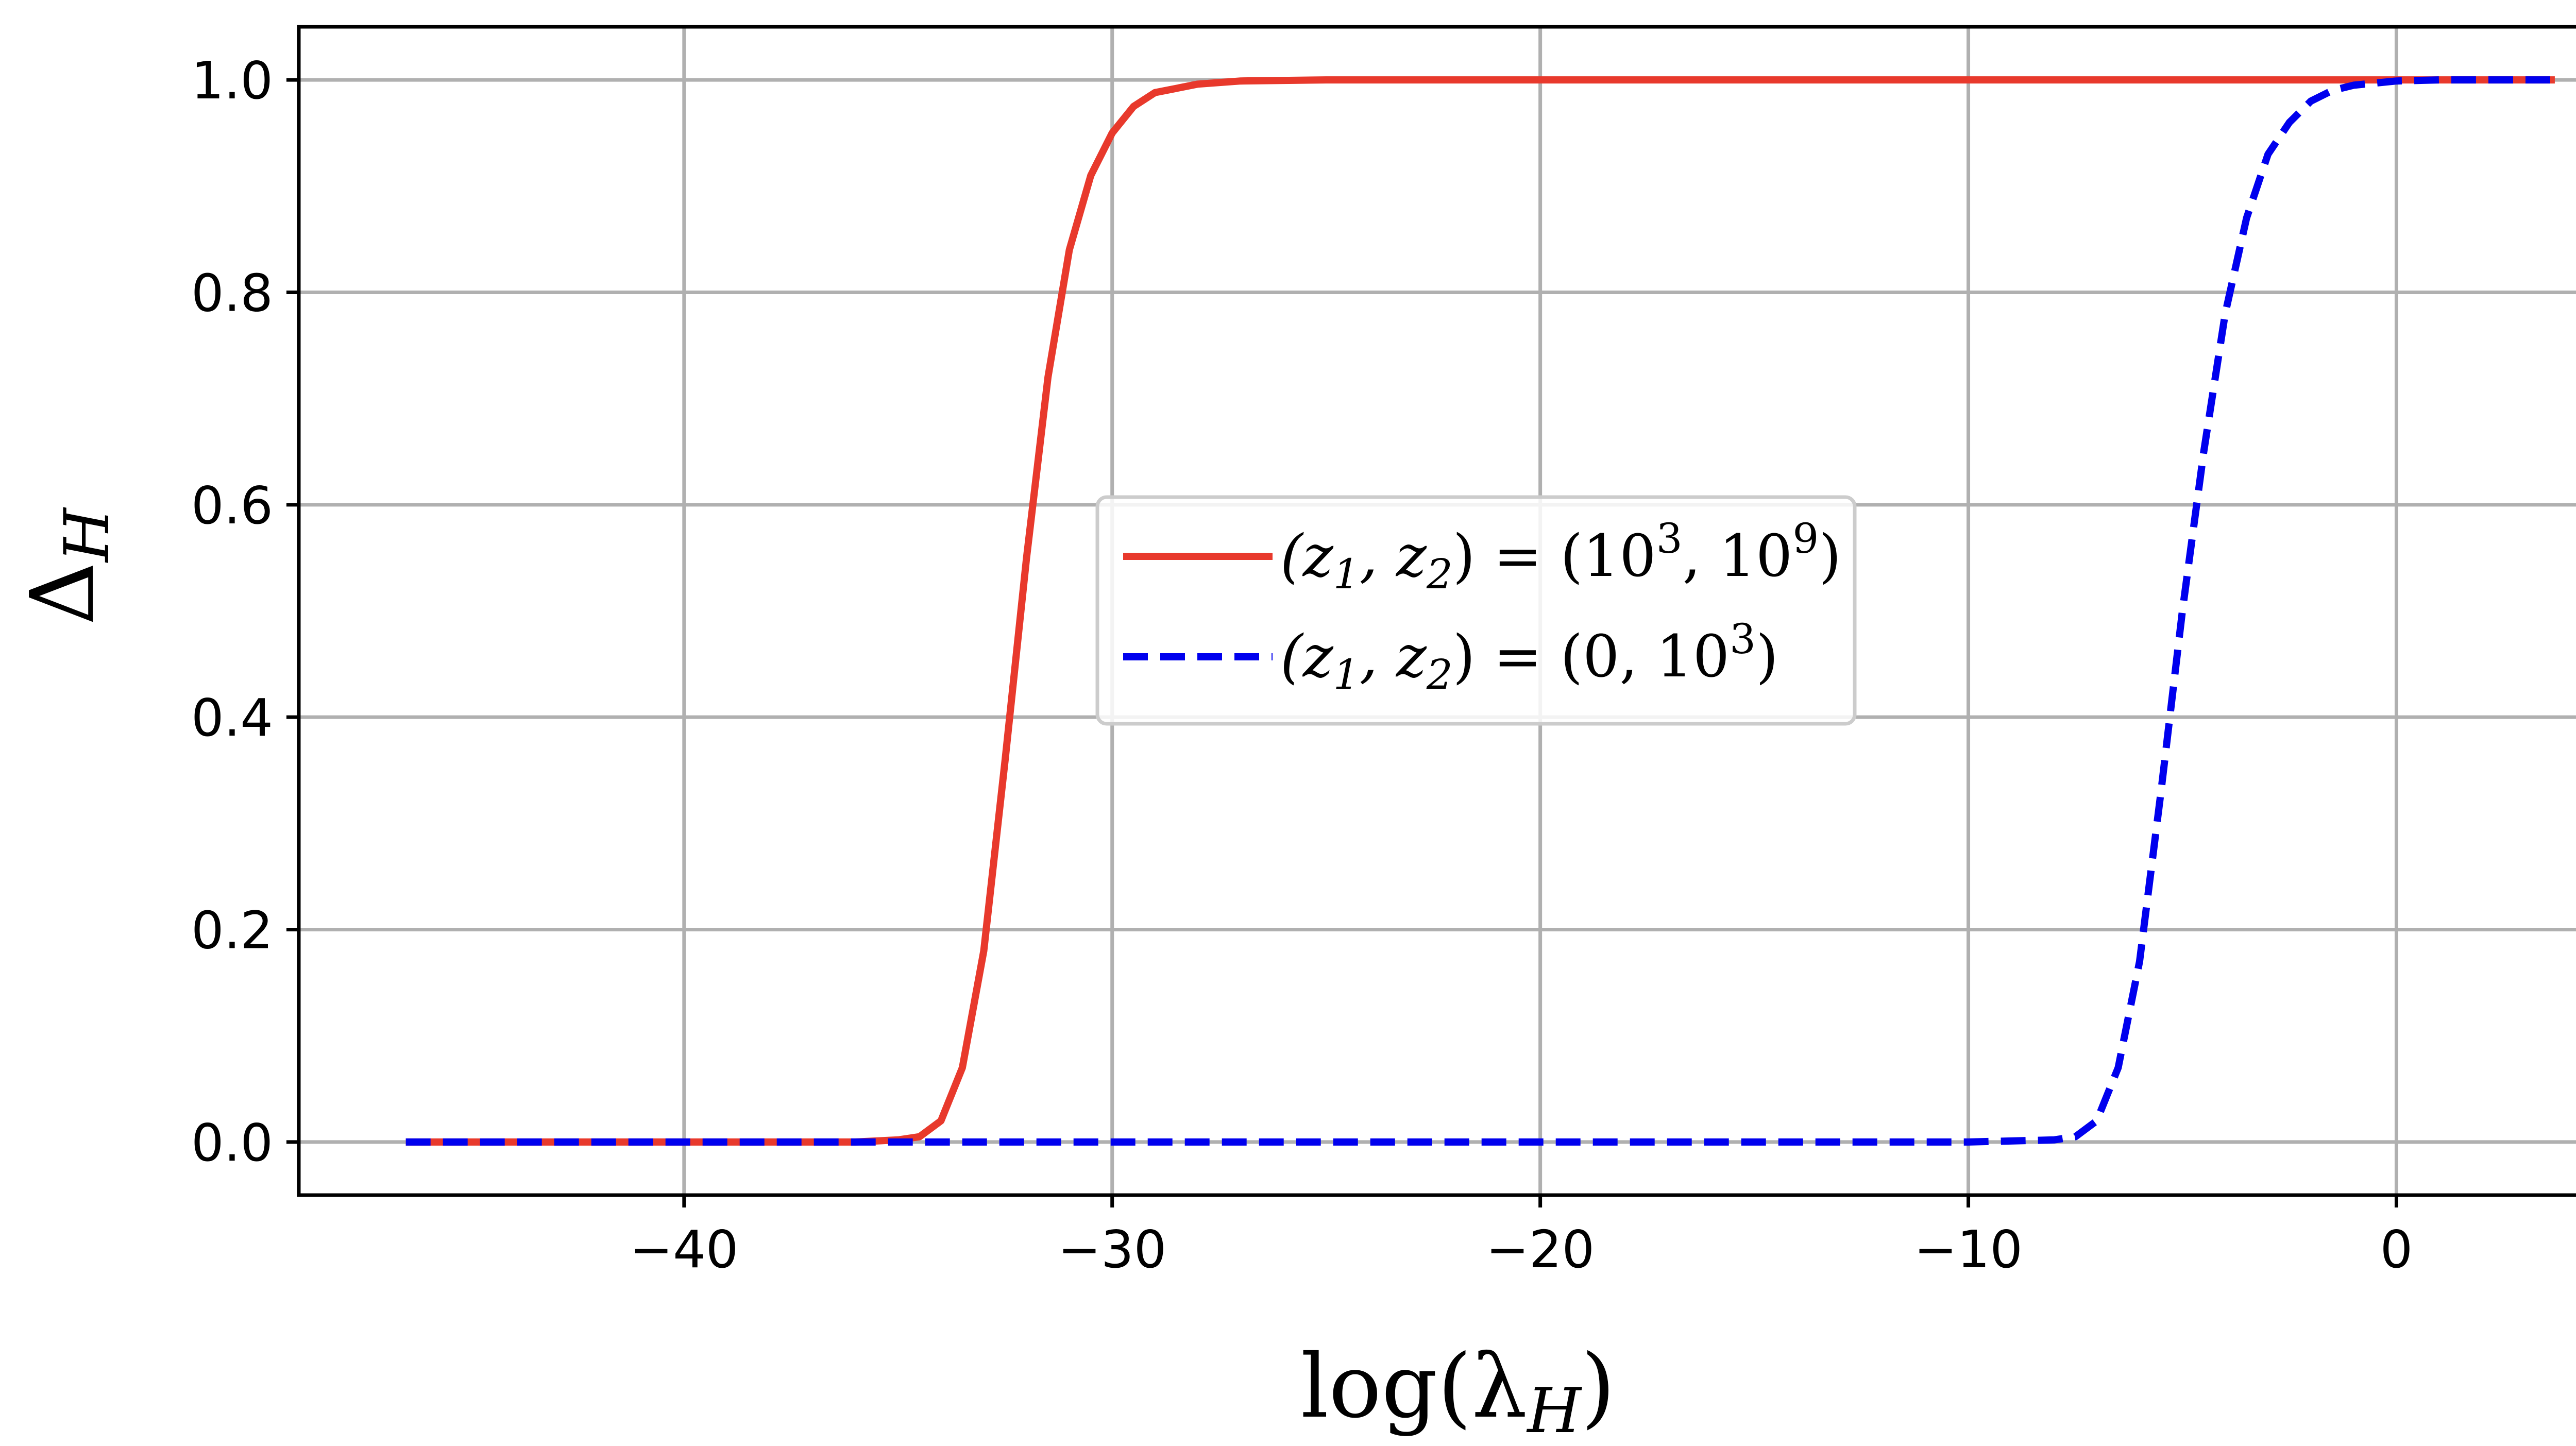  I want to click on y-tick-label: 0.6, so click(232, 505).